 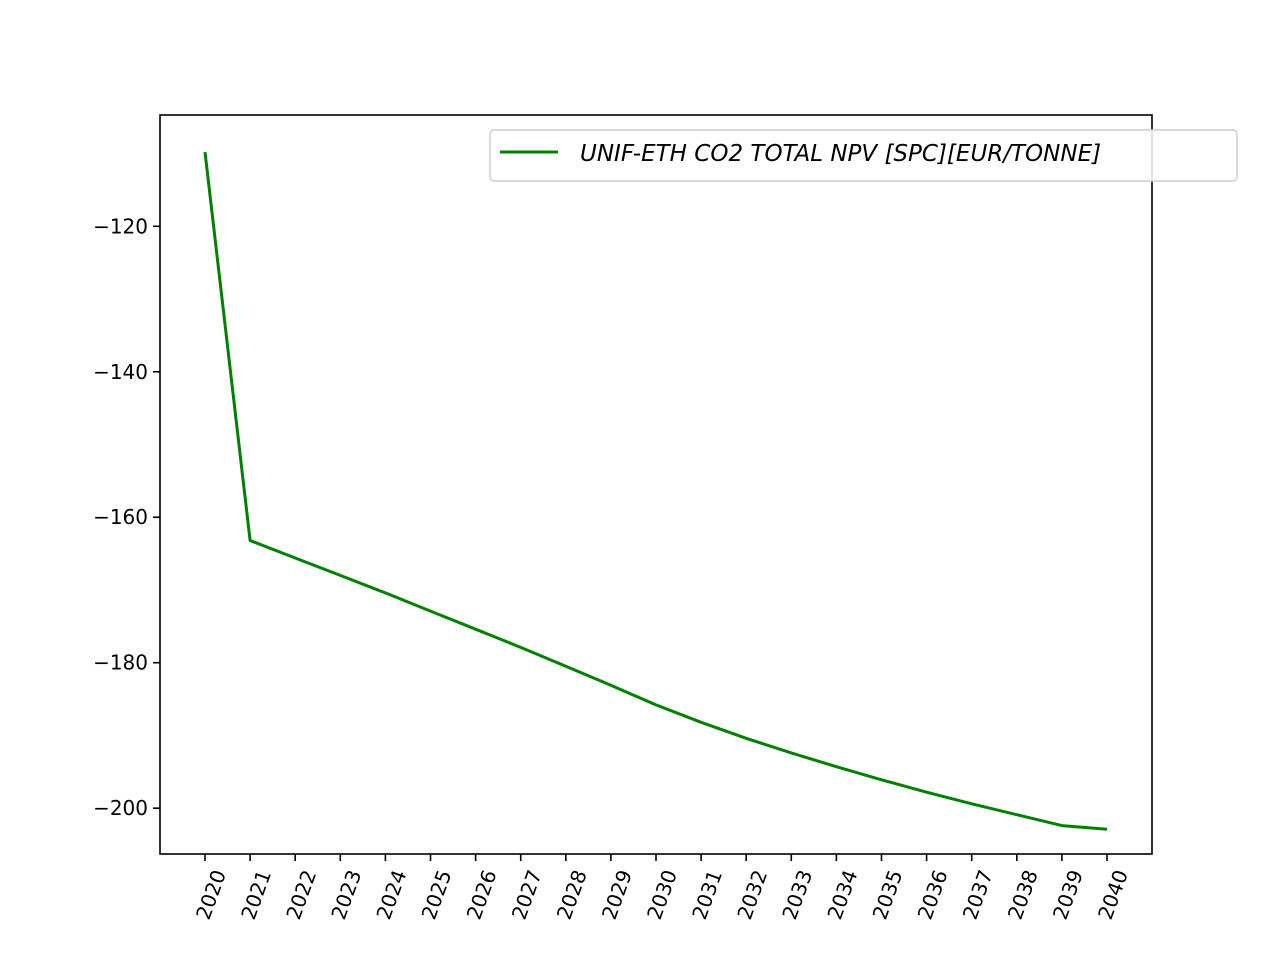 I want to click on y-axis: −120 −140 −160 −180 −200, so click(x=126, y=517).